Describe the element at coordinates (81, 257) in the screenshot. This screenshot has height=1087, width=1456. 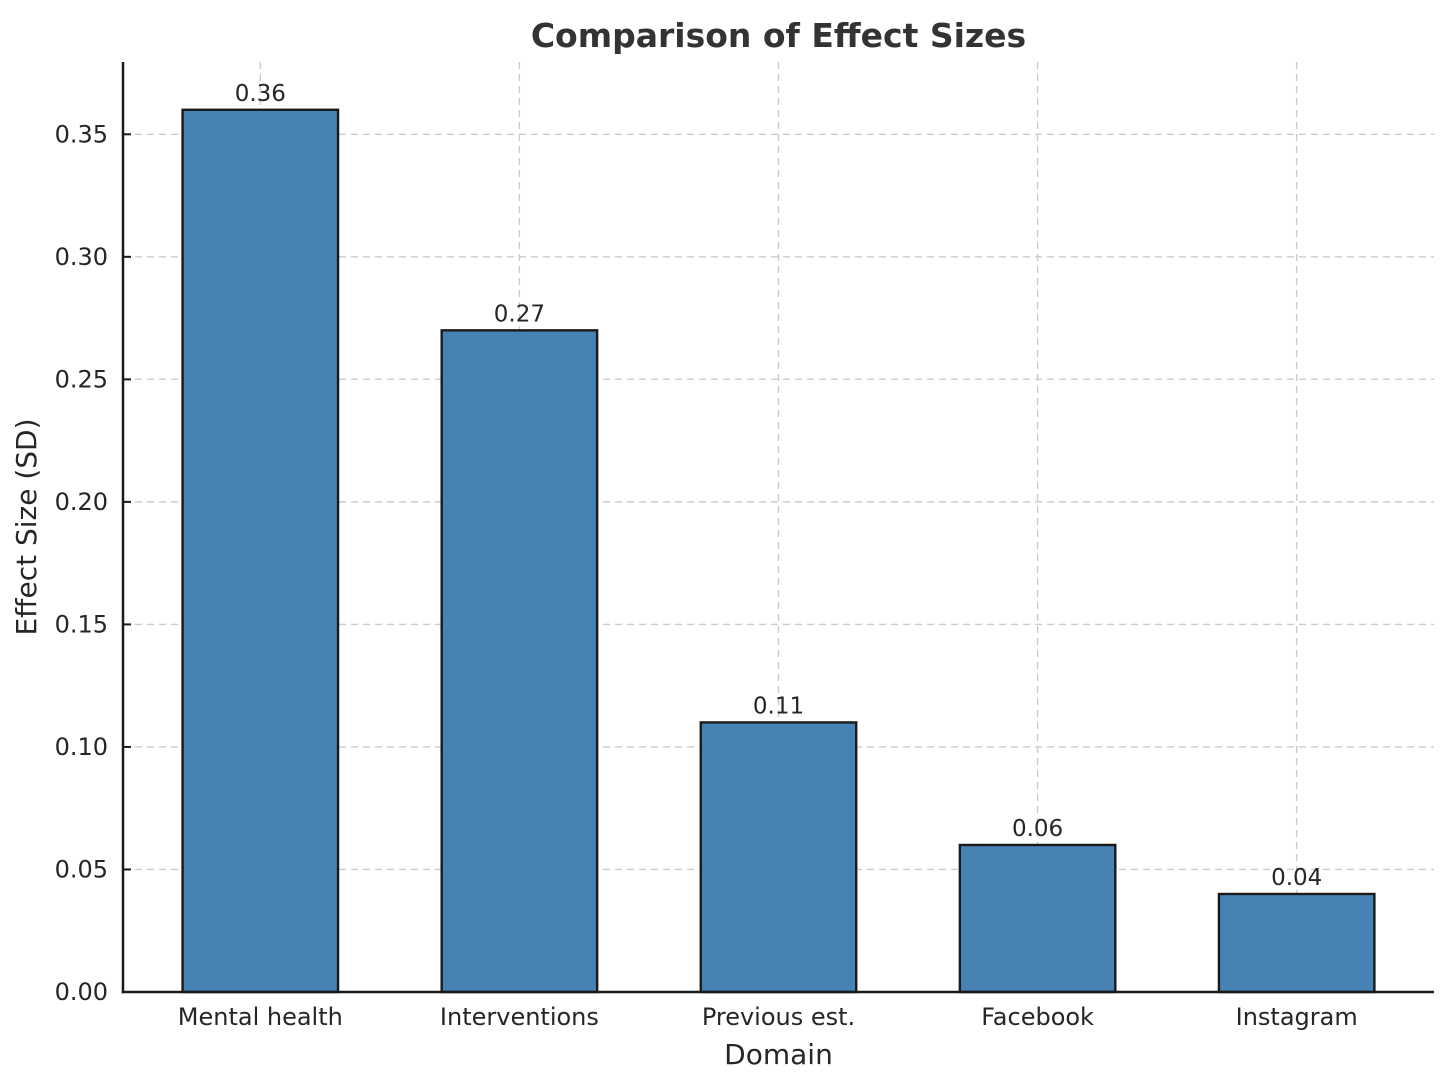
I see `y-tick-label: 0.30` at that location.